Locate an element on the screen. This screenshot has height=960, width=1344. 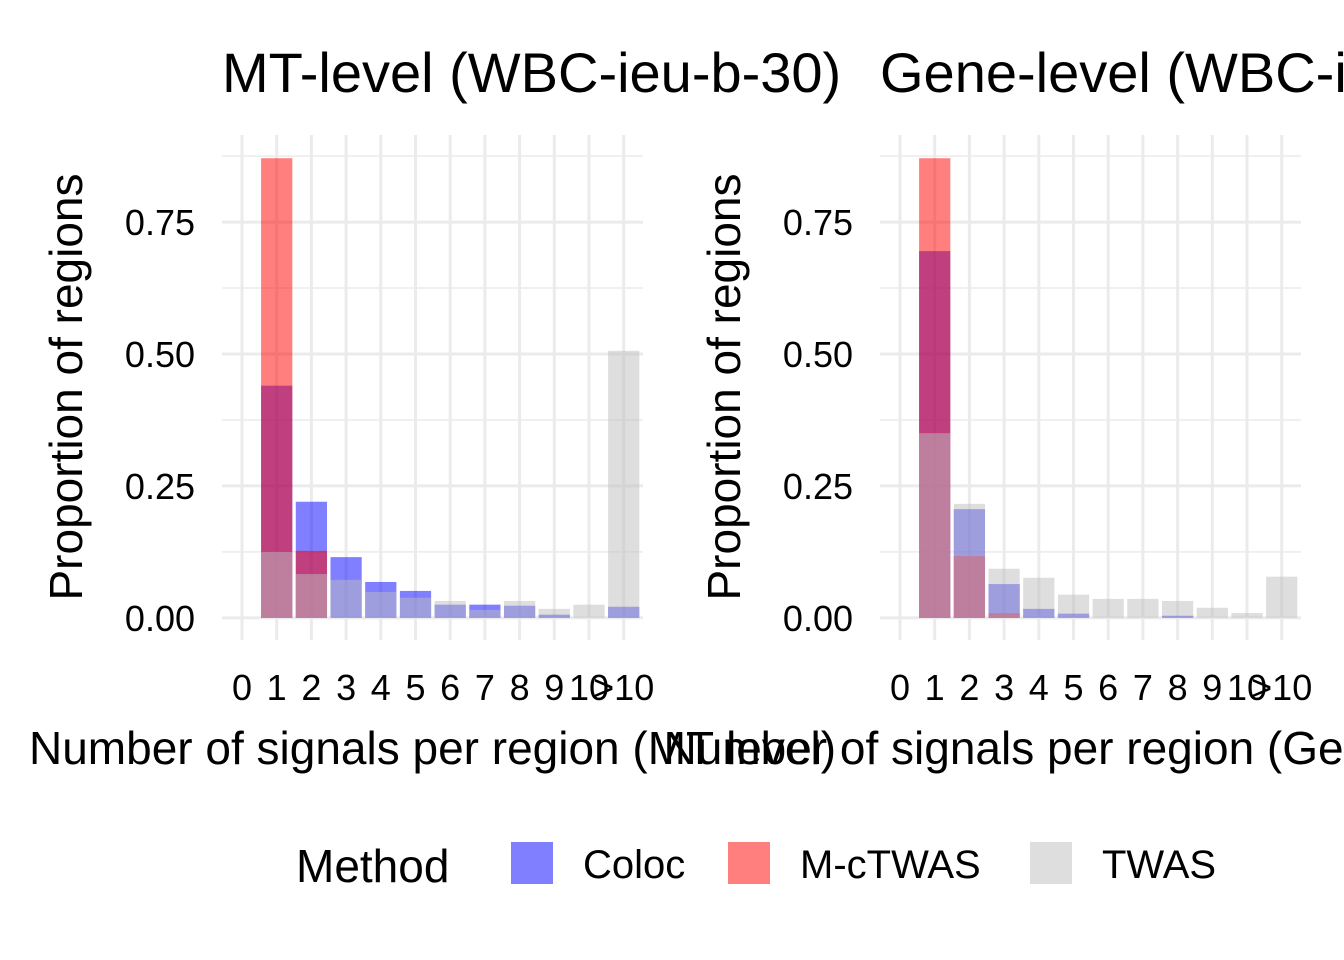
legend-label: M-cTWAS is located at coordinates (890, 865).